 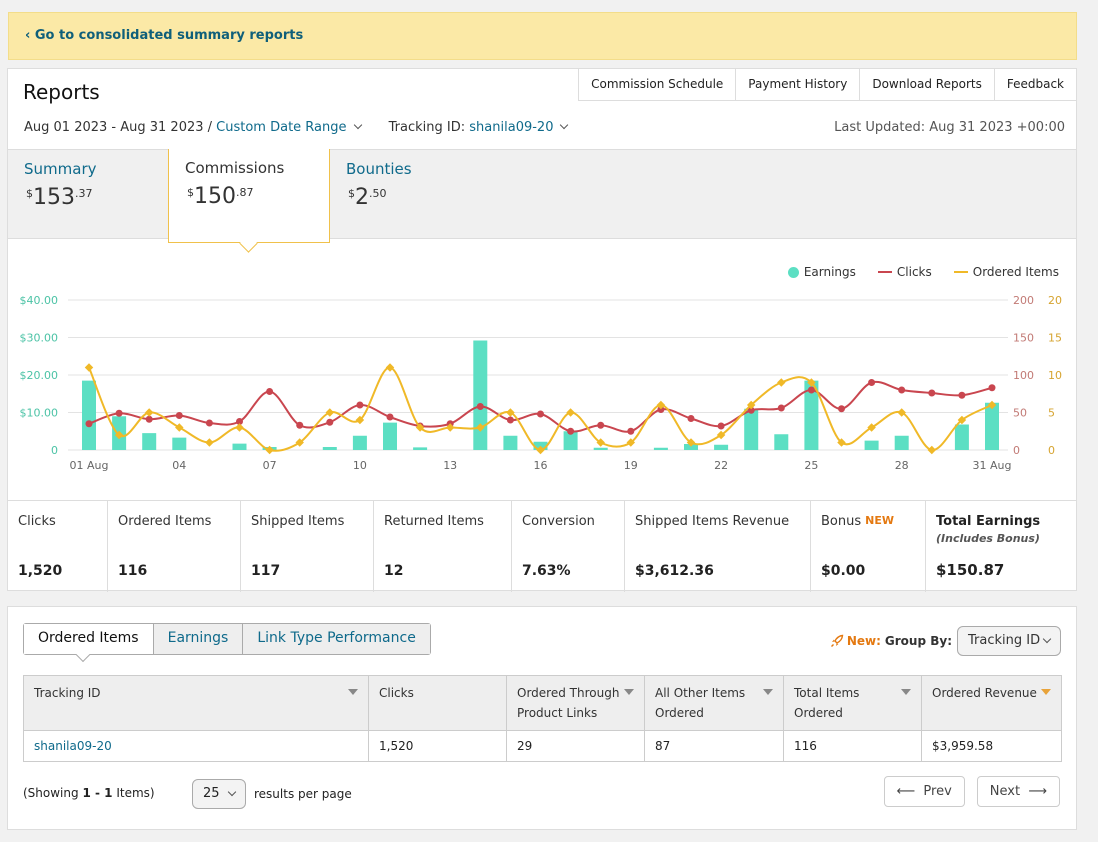 What do you see at coordinates (249, 196) in the screenshot?
I see `tab-commissions: Commissions $150.87` at bounding box center [249, 196].